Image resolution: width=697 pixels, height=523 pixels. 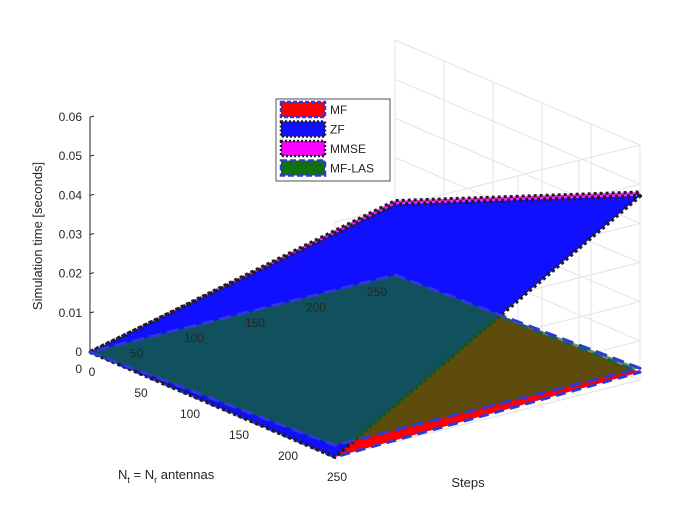 What do you see at coordinates (194, 338) in the screenshot?
I see `y-tick-label: 100` at bounding box center [194, 338].